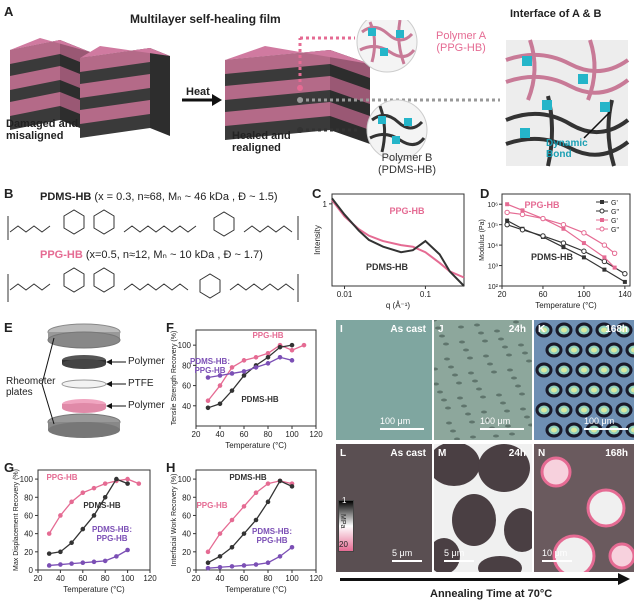 The height and width of the screenshot is (607, 636). I want to click on panel-label-n: N, so click(542, 453).